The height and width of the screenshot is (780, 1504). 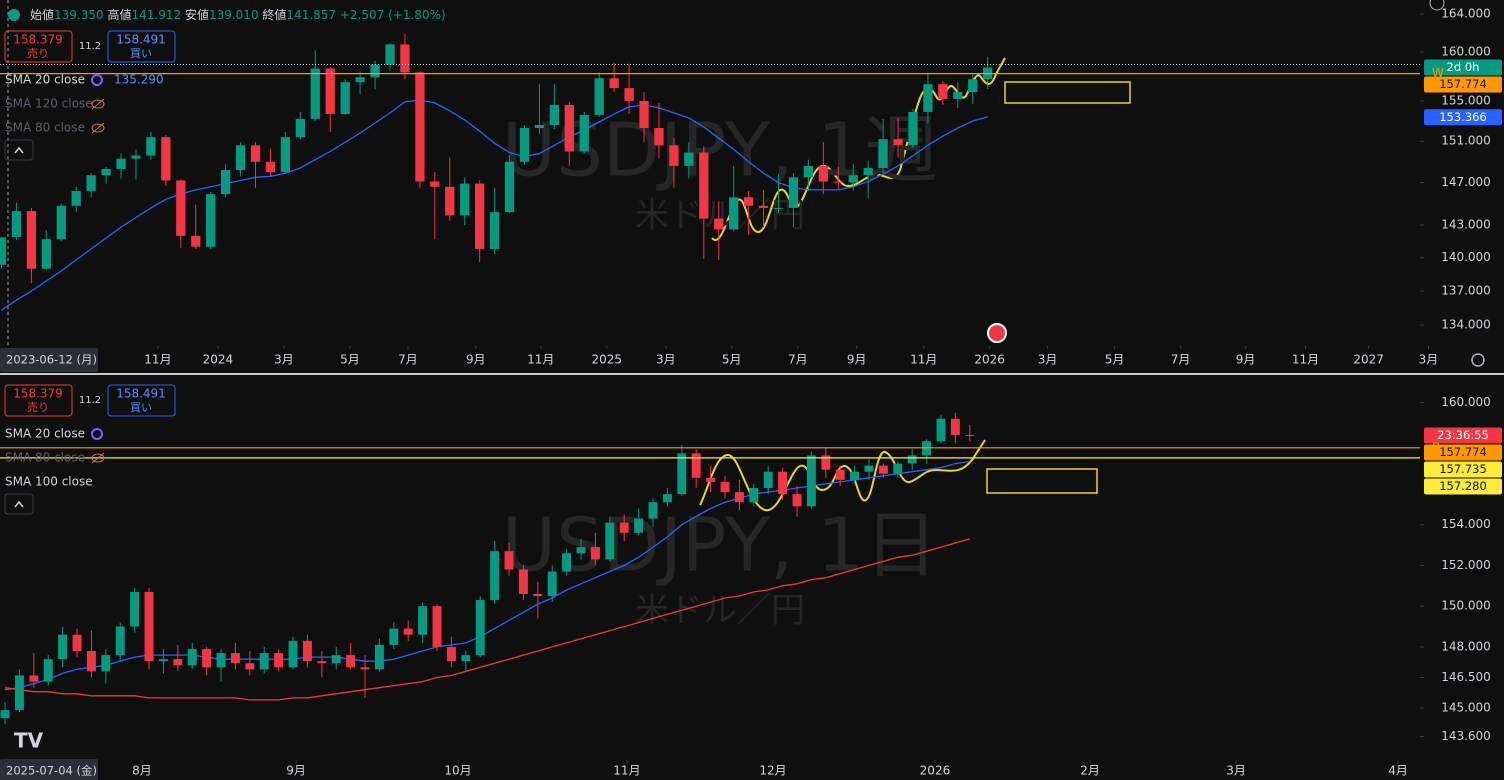 I want to click on legend-value: 139.350, so click(x=79, y=15).